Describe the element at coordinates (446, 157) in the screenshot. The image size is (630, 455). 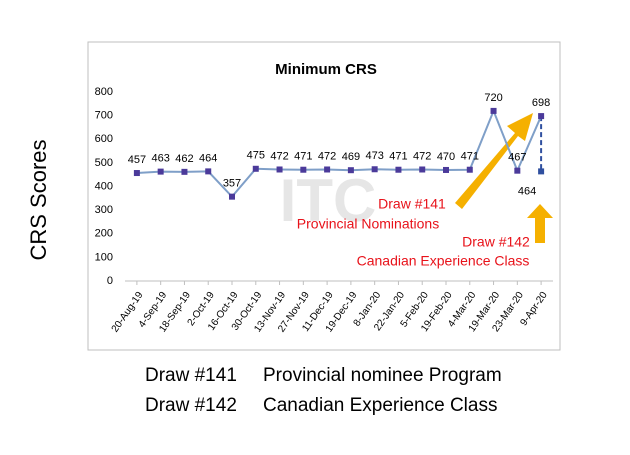
I see `data-label: 470` at that location.